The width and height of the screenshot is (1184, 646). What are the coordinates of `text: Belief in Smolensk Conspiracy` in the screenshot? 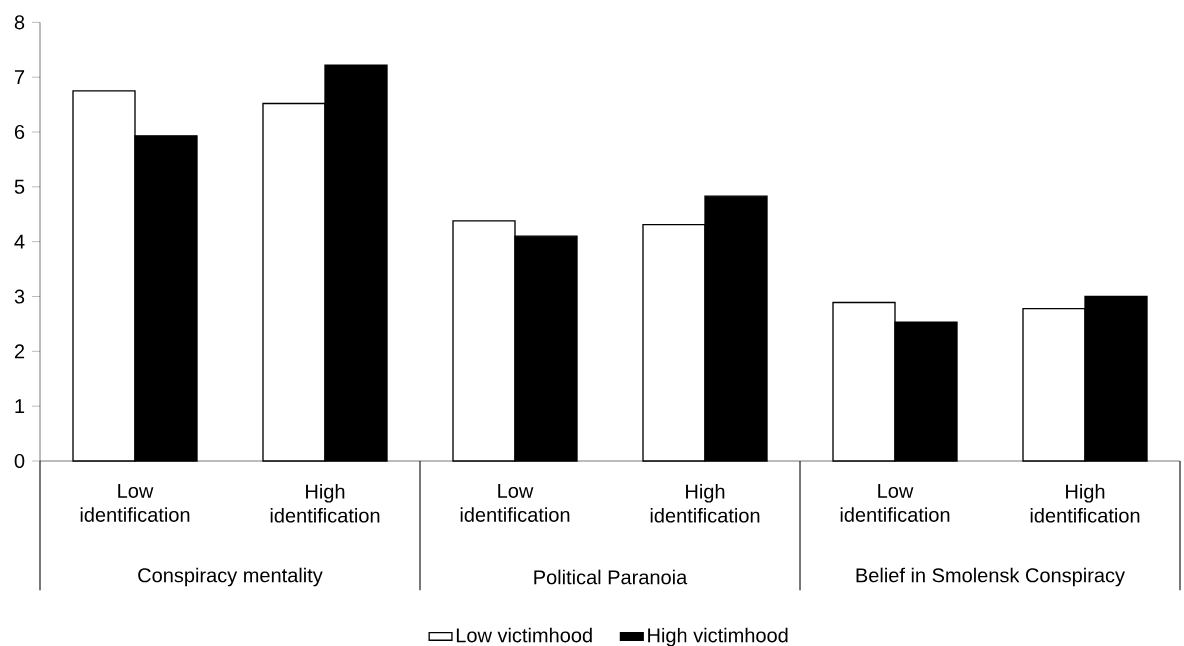 It's located at (990, 577).